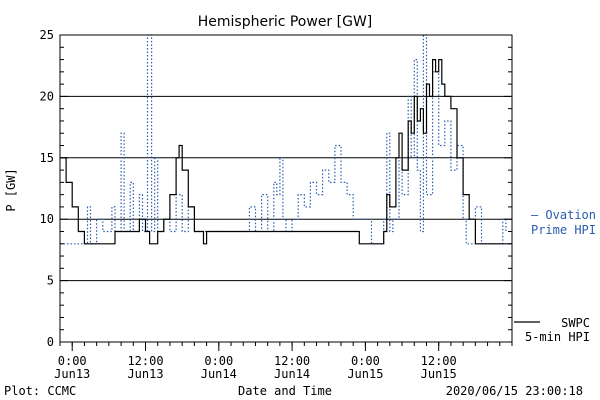 The height and width of the screenshot is (400, 600). What do you see at coordinates (563, 215) in the screenshot?
I see `legend-ovation-label: — Ovation` at bounding box center [563, 215].